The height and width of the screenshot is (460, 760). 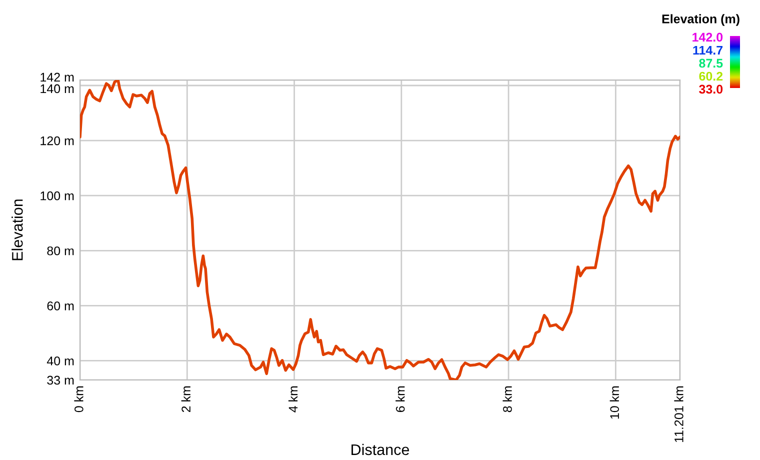 What do you see at coordinates (17, 230) in the screenshot?
I see `y-axis-title: Elevation` at bounding box center [17, 230].